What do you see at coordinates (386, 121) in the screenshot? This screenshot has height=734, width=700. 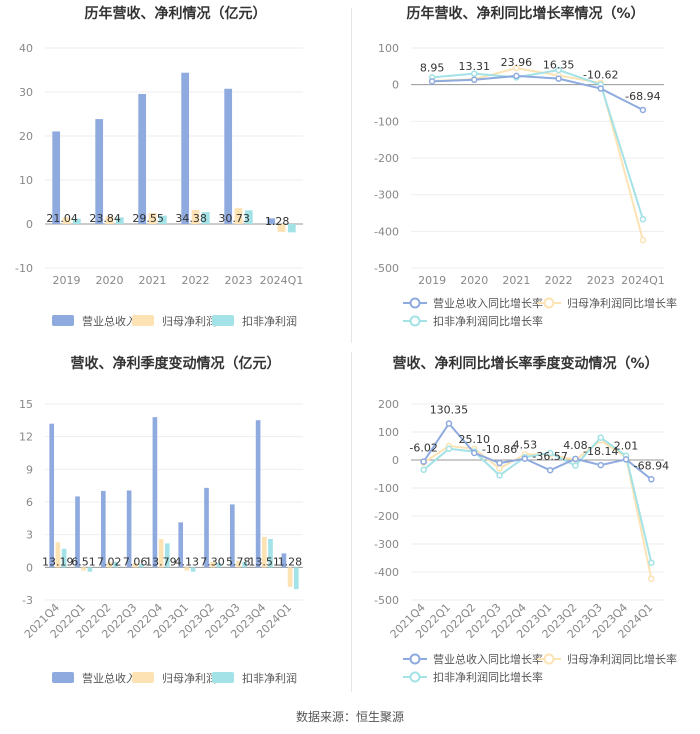 I see `y-tick-label: -100` at bounding box center [386, 121].